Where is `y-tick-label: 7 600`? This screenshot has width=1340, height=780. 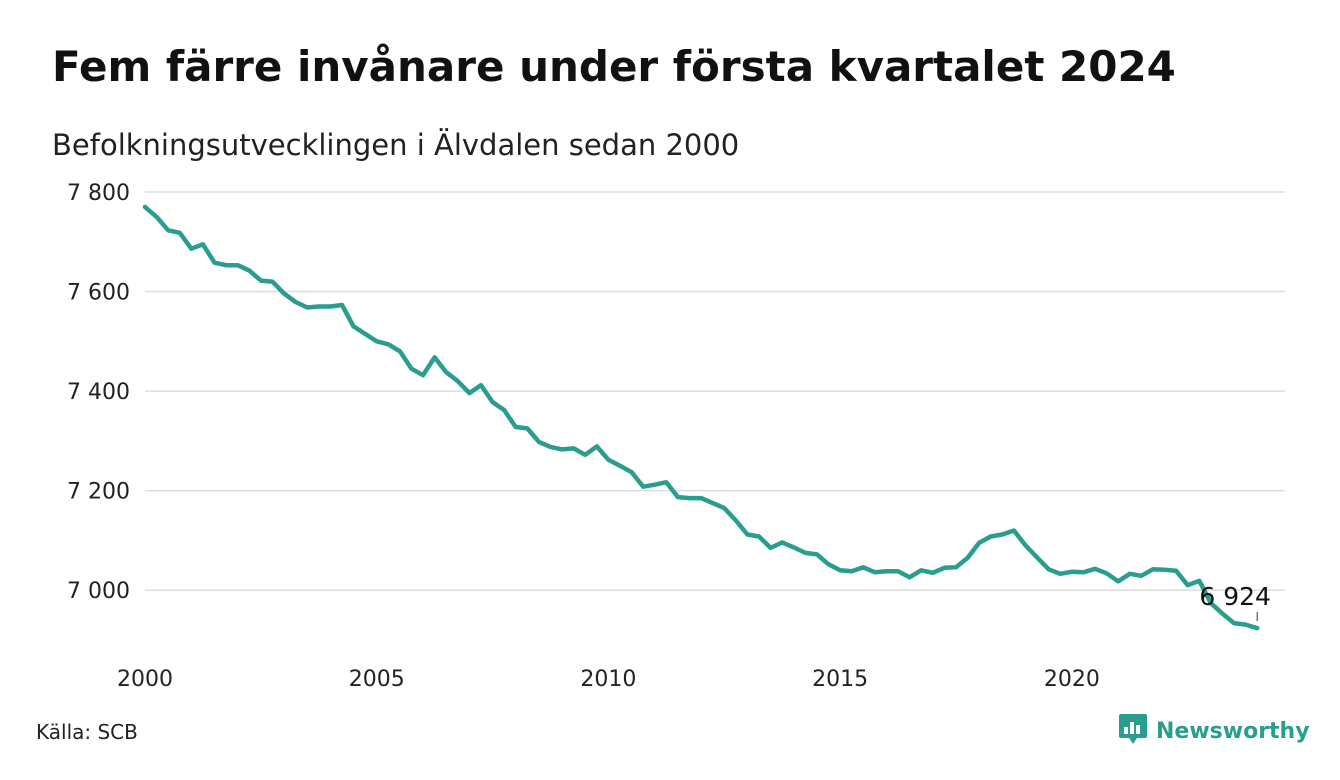 y-tick-label: 7 600 is located at coordinates (98, 293).